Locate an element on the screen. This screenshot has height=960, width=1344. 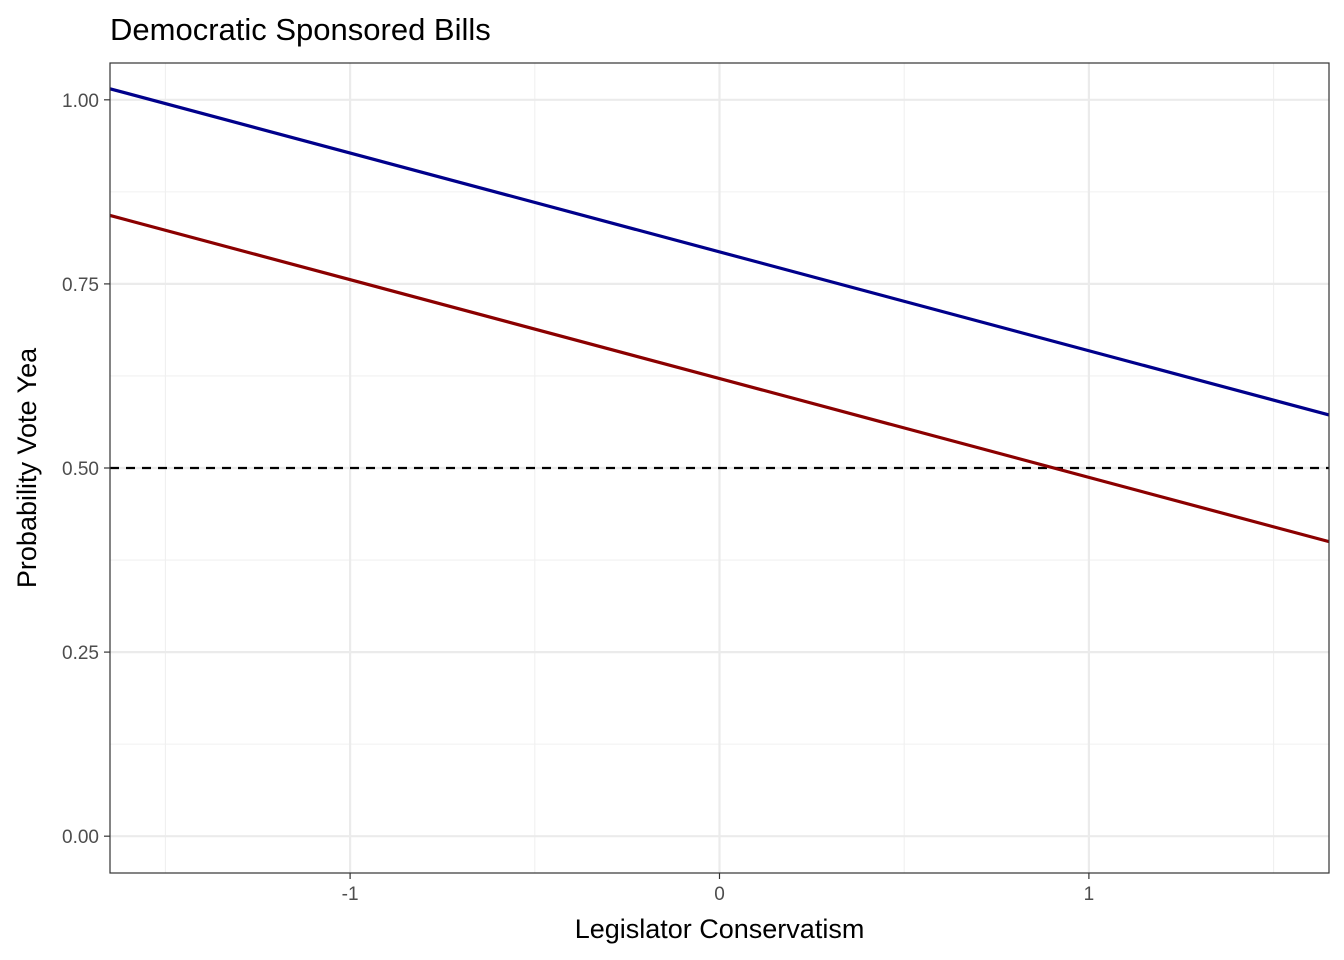
x-tick-label: 1 is located at coordinates (1089, 894).